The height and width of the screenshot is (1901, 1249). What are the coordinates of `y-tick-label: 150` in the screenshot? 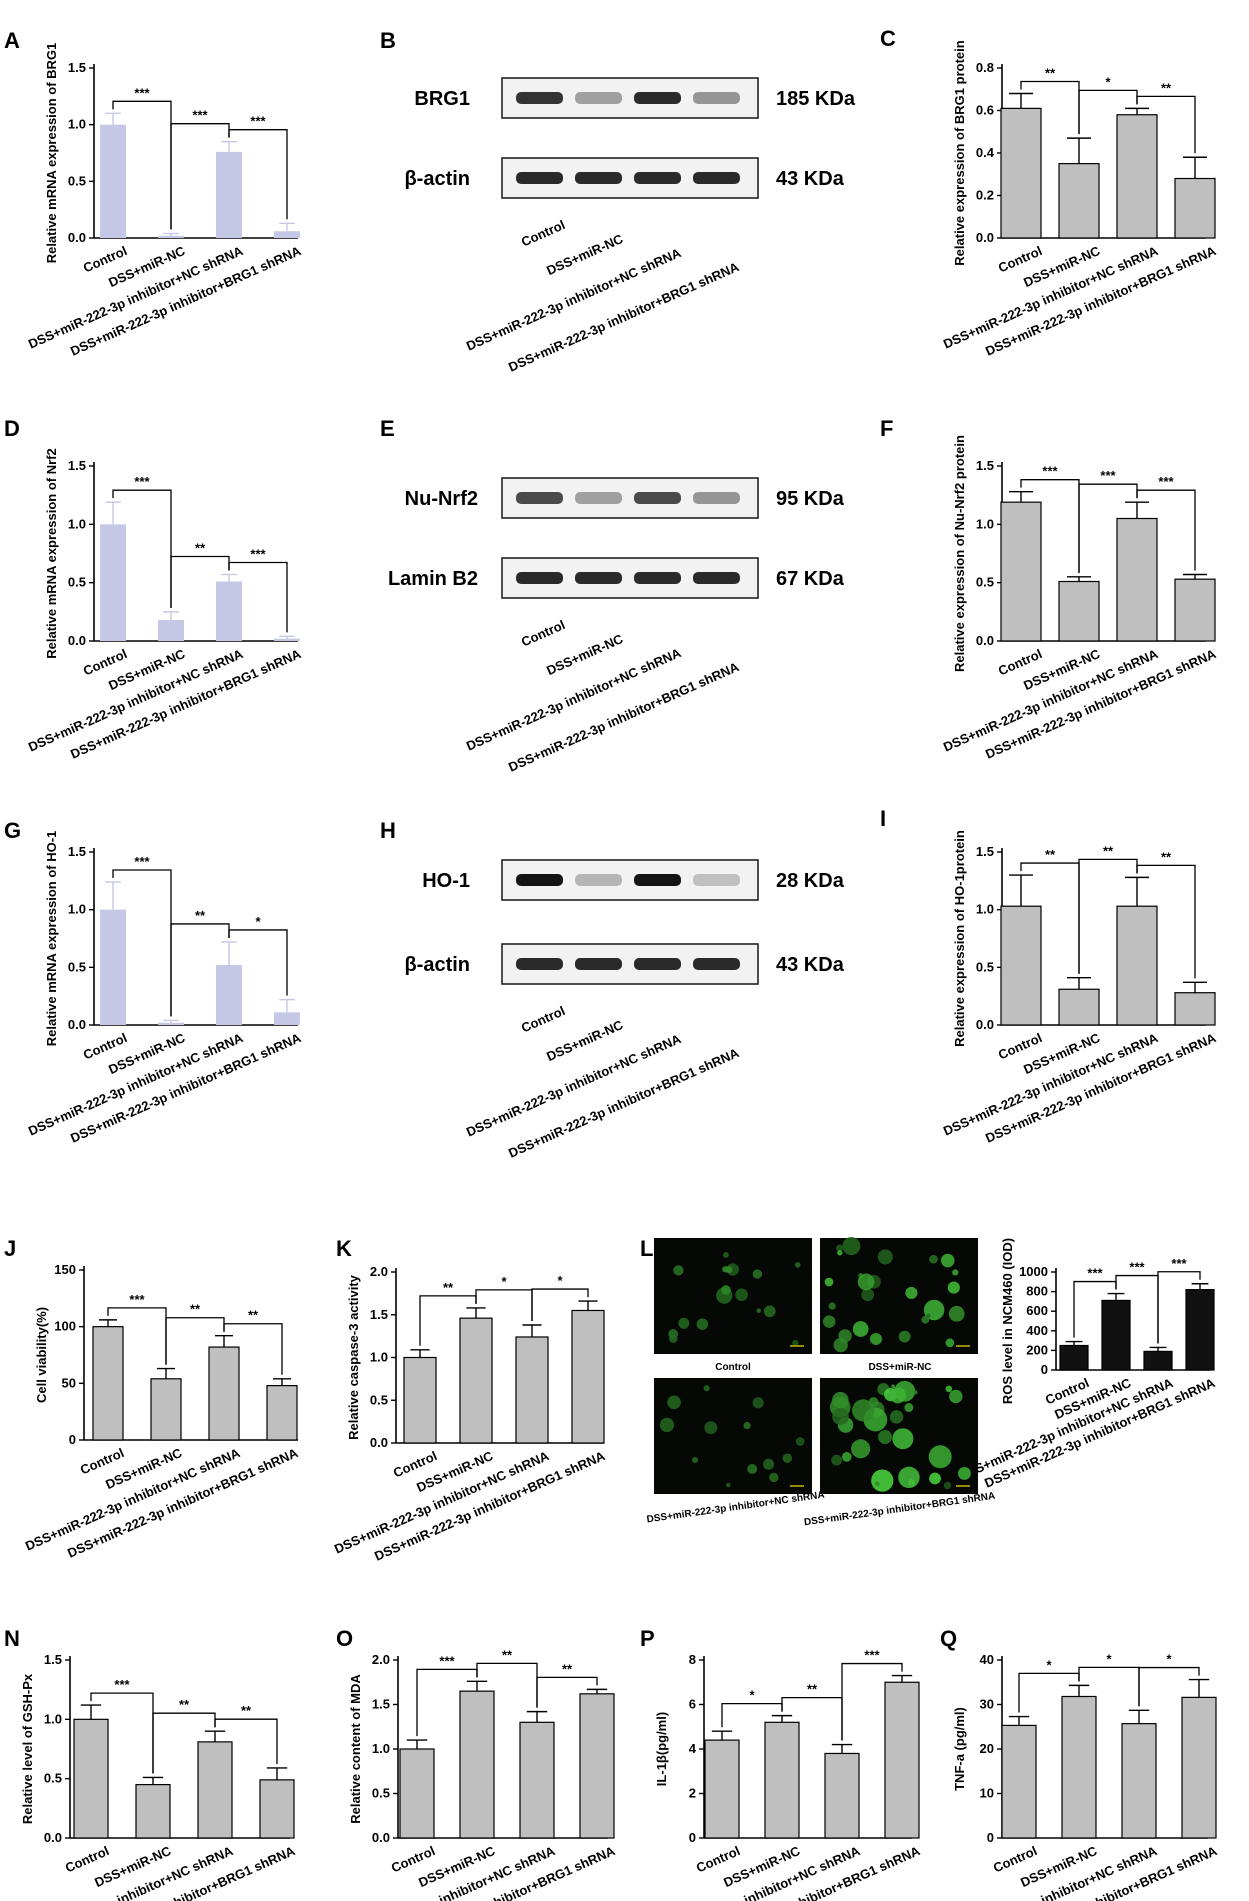 It's located at (65, 1269).